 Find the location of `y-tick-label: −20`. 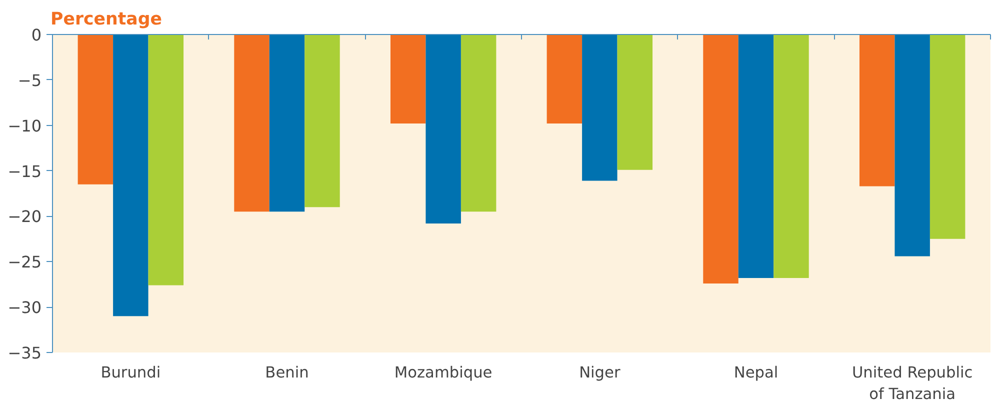

y-tick-label: −20 is located at coordinates (25, 216).